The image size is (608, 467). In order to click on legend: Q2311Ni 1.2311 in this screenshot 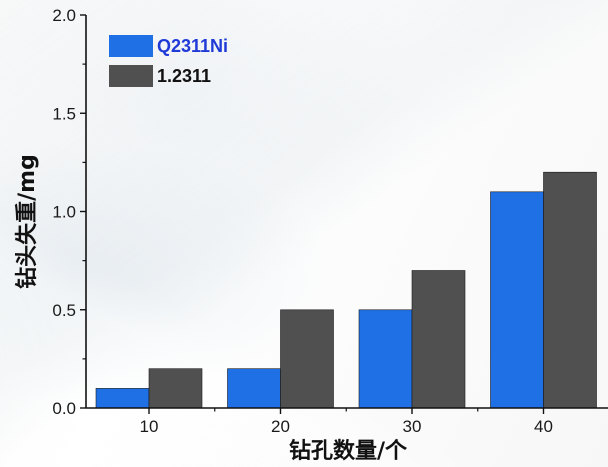, I will do `click(168, 61)`.